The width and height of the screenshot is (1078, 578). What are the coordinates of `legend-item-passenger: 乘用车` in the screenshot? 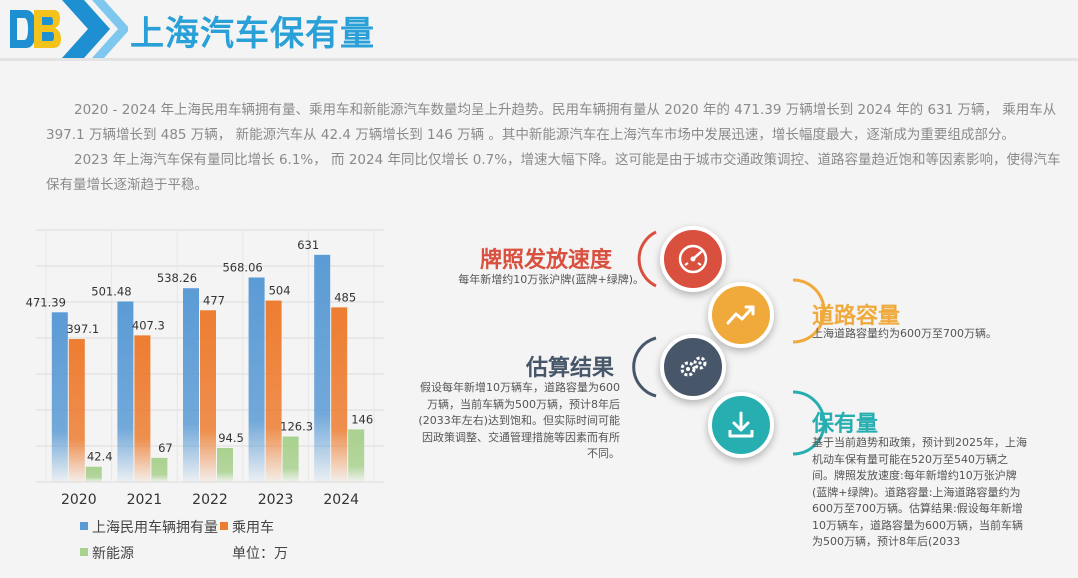 It's located at (247, 527).